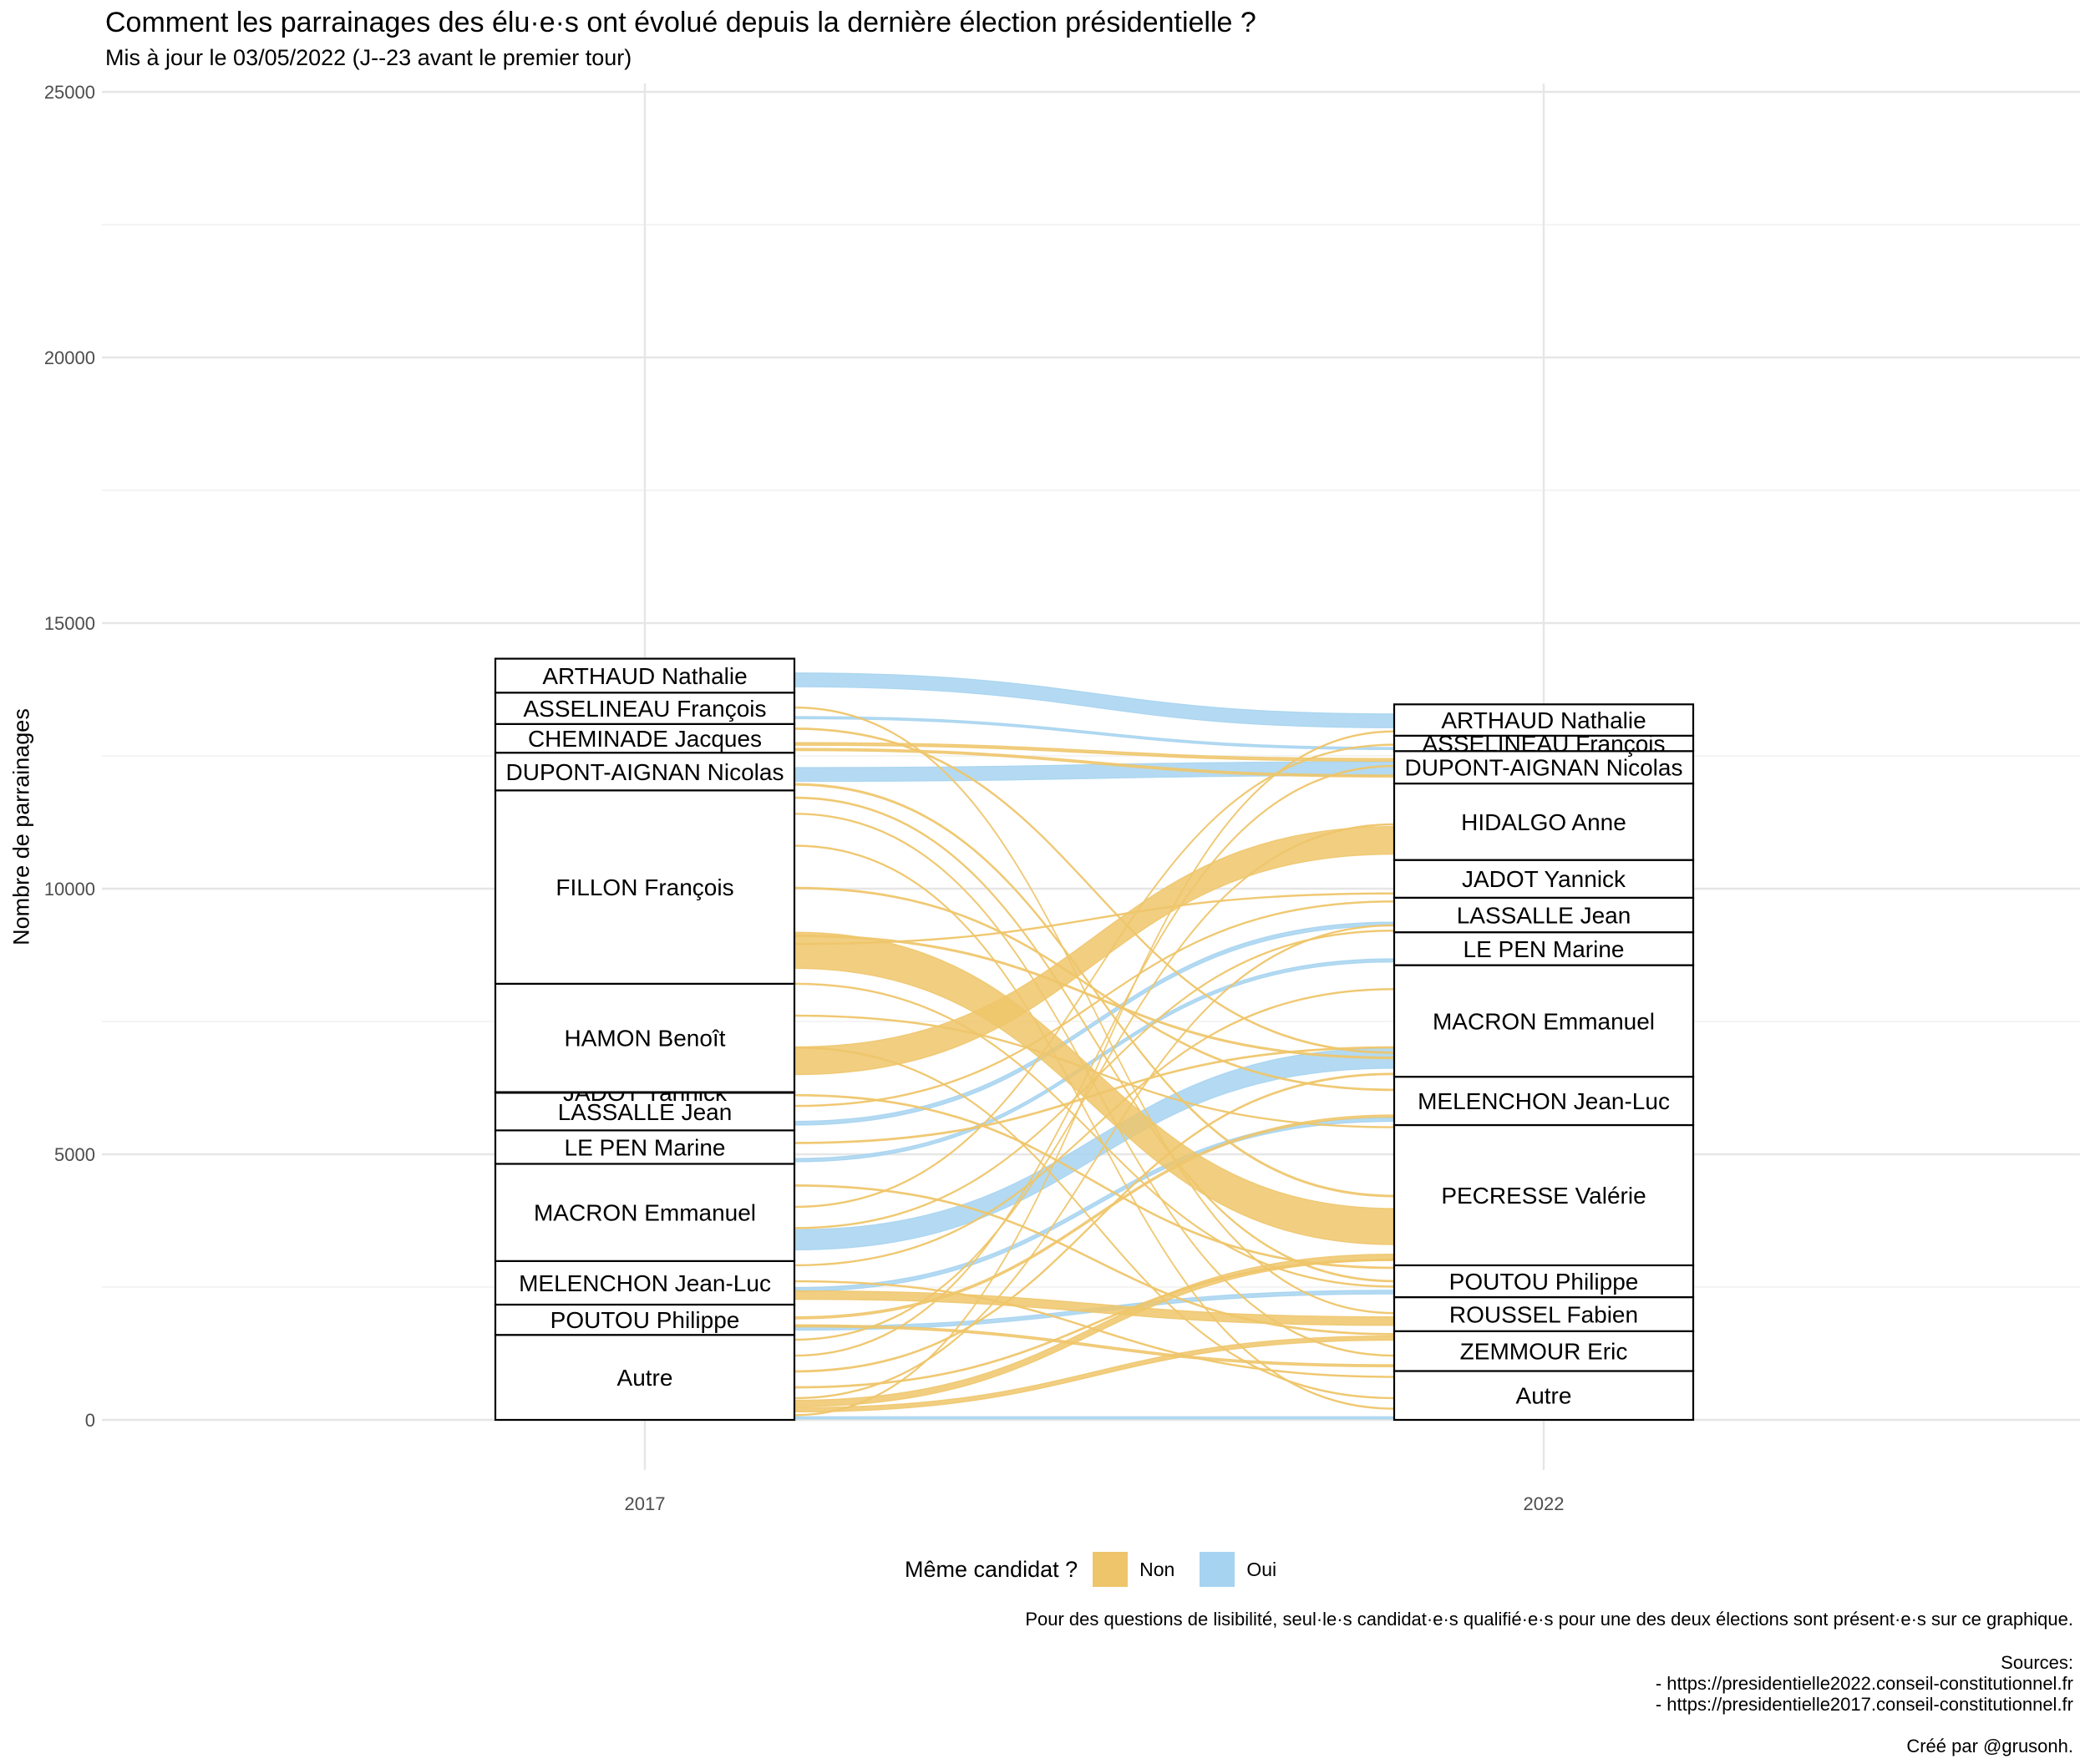 The width and height of the screenshot is (2085, 1764). What do you see at coordinates (69, 623) in the screenshot?
I see `y-tick-label: 15000` at bounding box center [69, 623].